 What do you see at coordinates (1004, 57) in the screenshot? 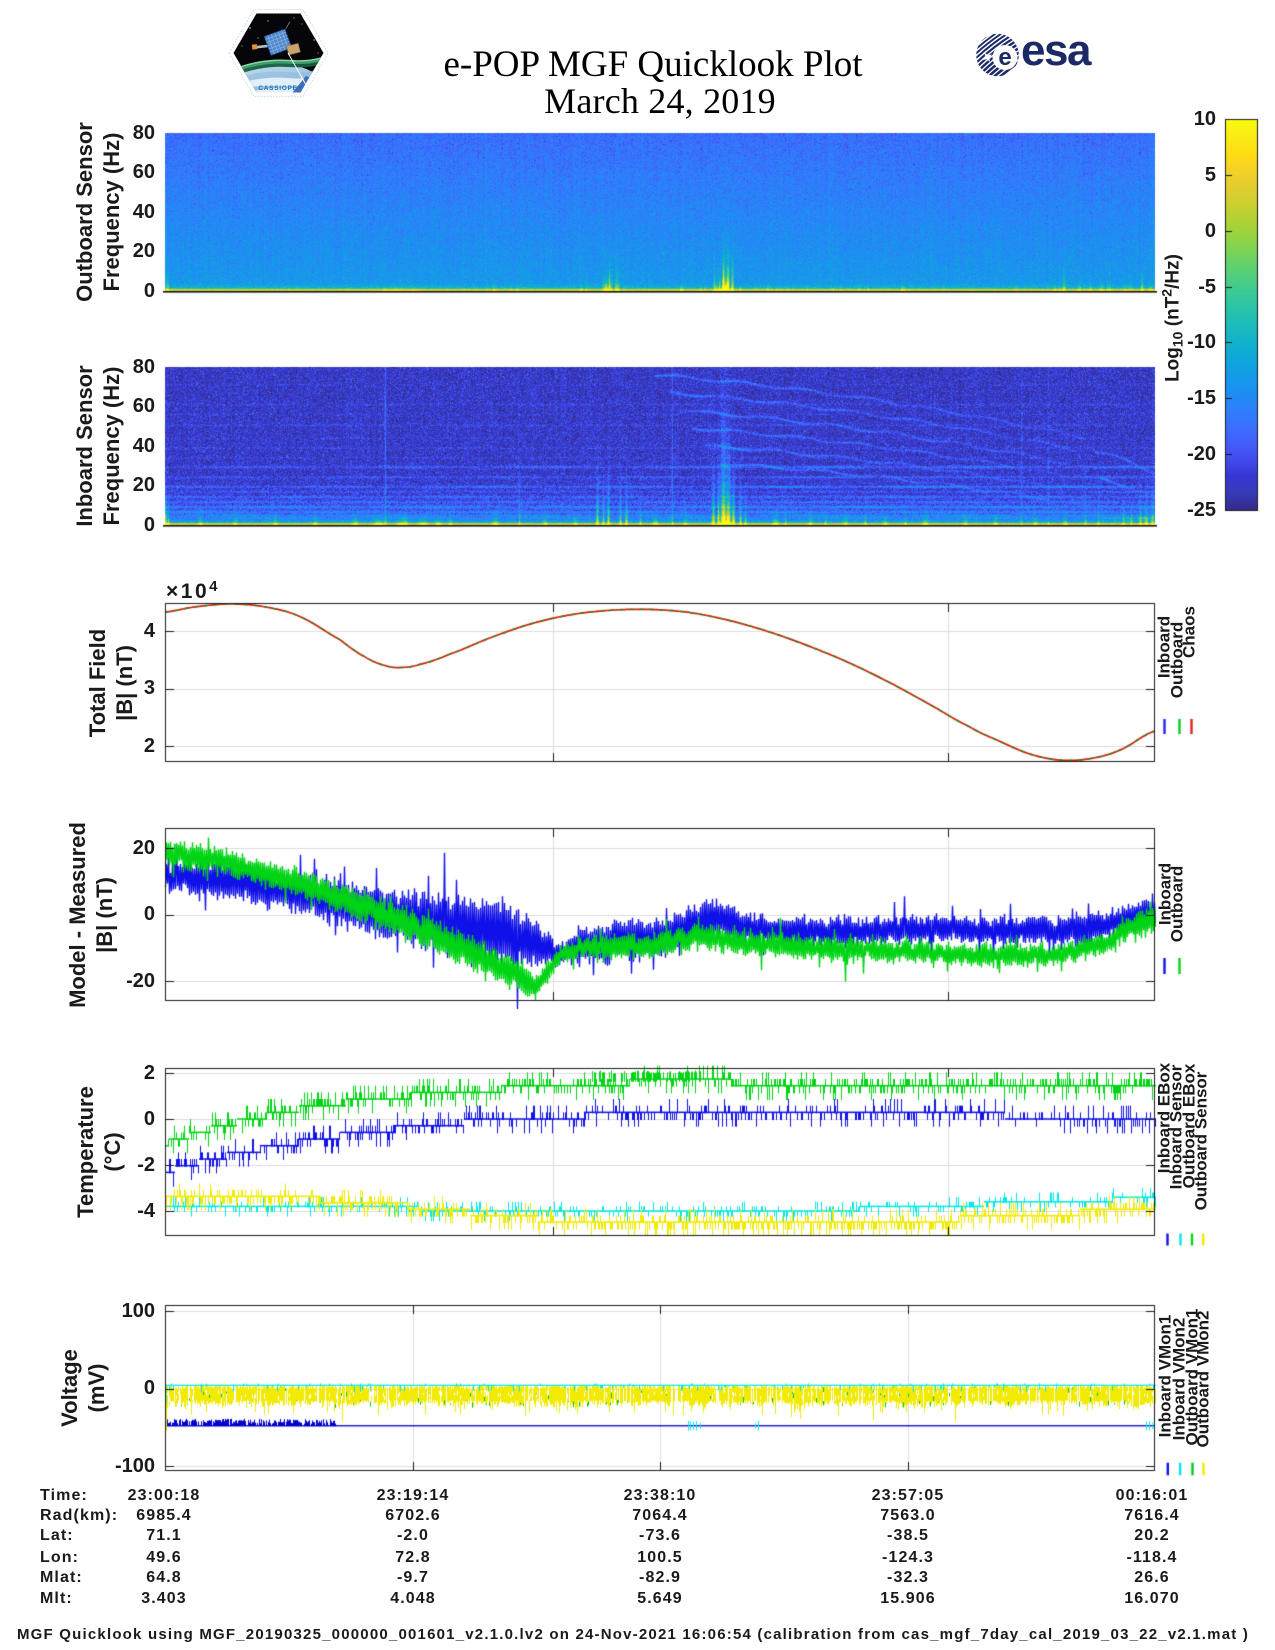
I see `svg-text: e` at bounding box center [1004, 57].